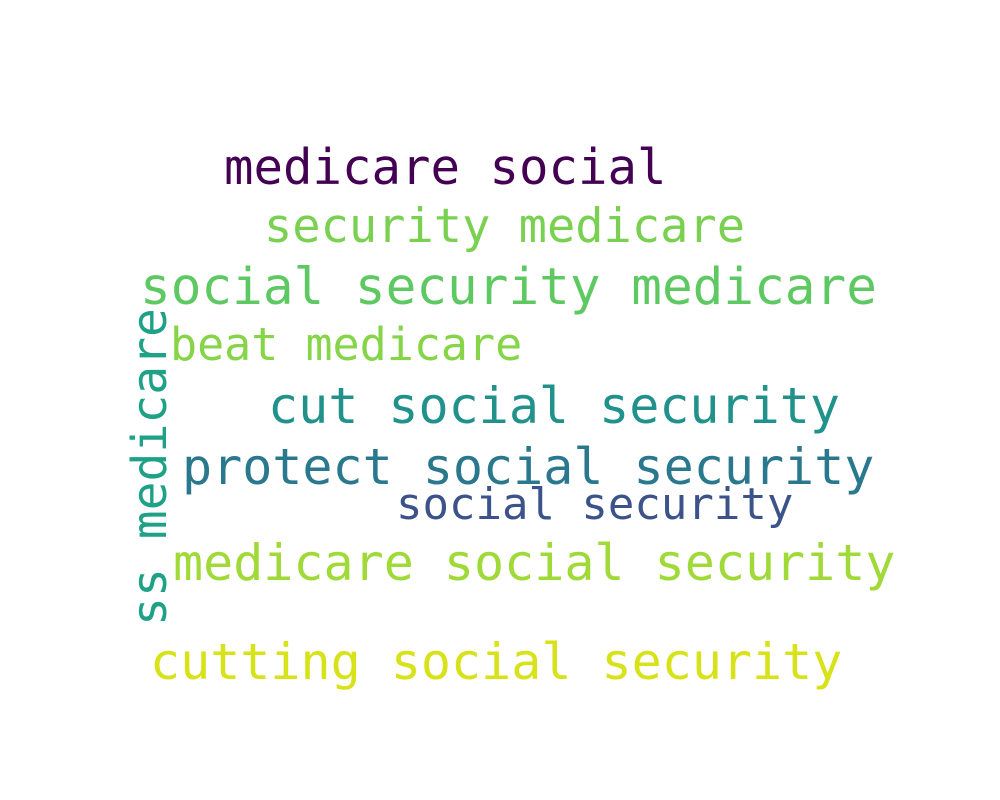 The image size is (1000, 800). Describe the element at coordinates (508, 287) in the screenshot. I see `phrase-social-security-medicare: social security medicare` at that location.